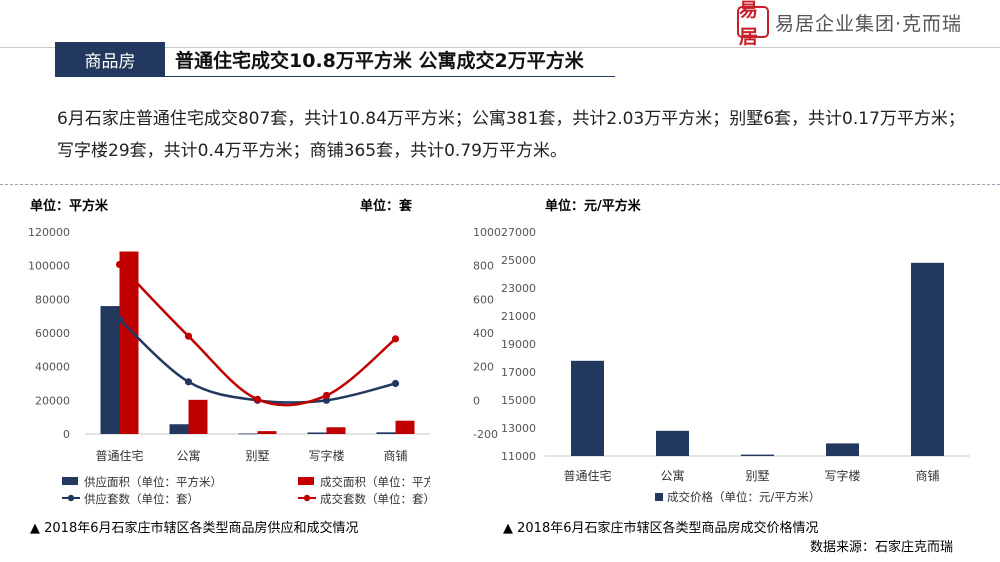  What do you see at coordinates (335, 76) in the screenshot?
I see `tag-underline` at bounding box center [335, 76].